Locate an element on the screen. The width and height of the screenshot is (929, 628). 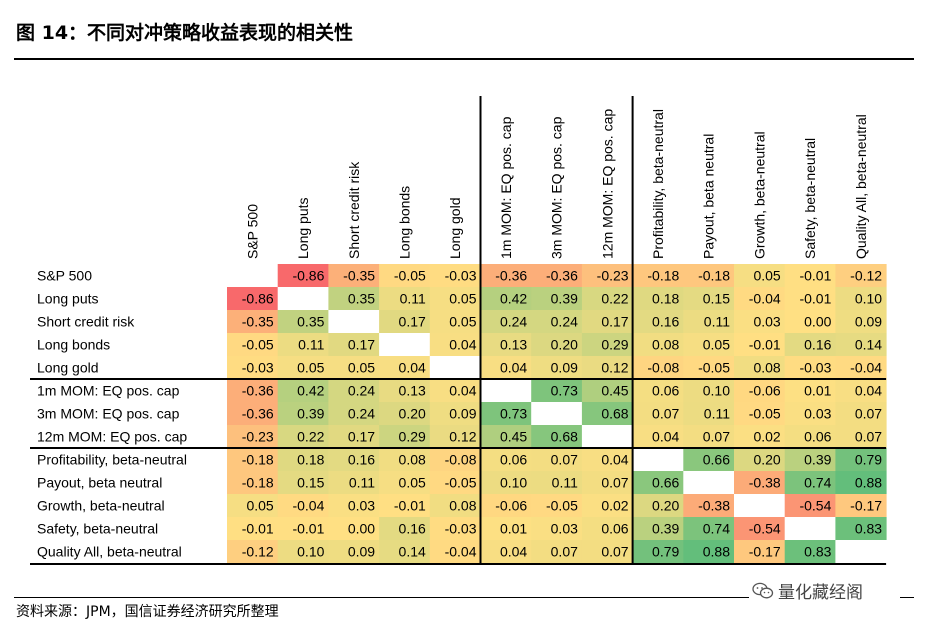
heatmap-value: 0.22 is located at coordinates (310, 437).